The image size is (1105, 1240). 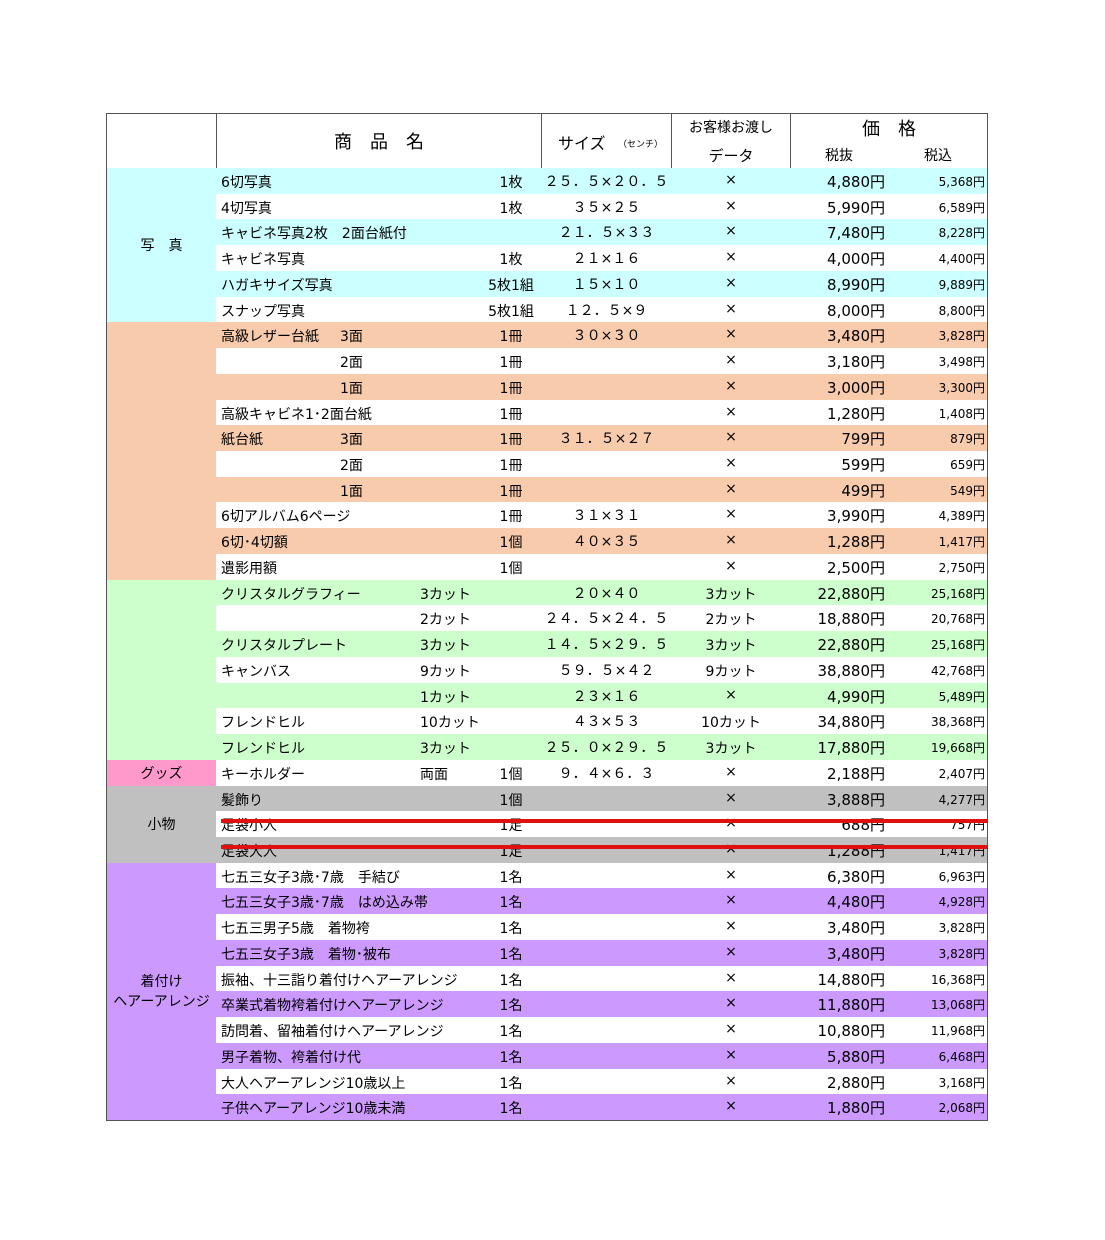 What do you see at coordinates (291, 594) in the screenshot?
I see `item-name: クリスタルグラフィー` at bounding box center [291, 594].